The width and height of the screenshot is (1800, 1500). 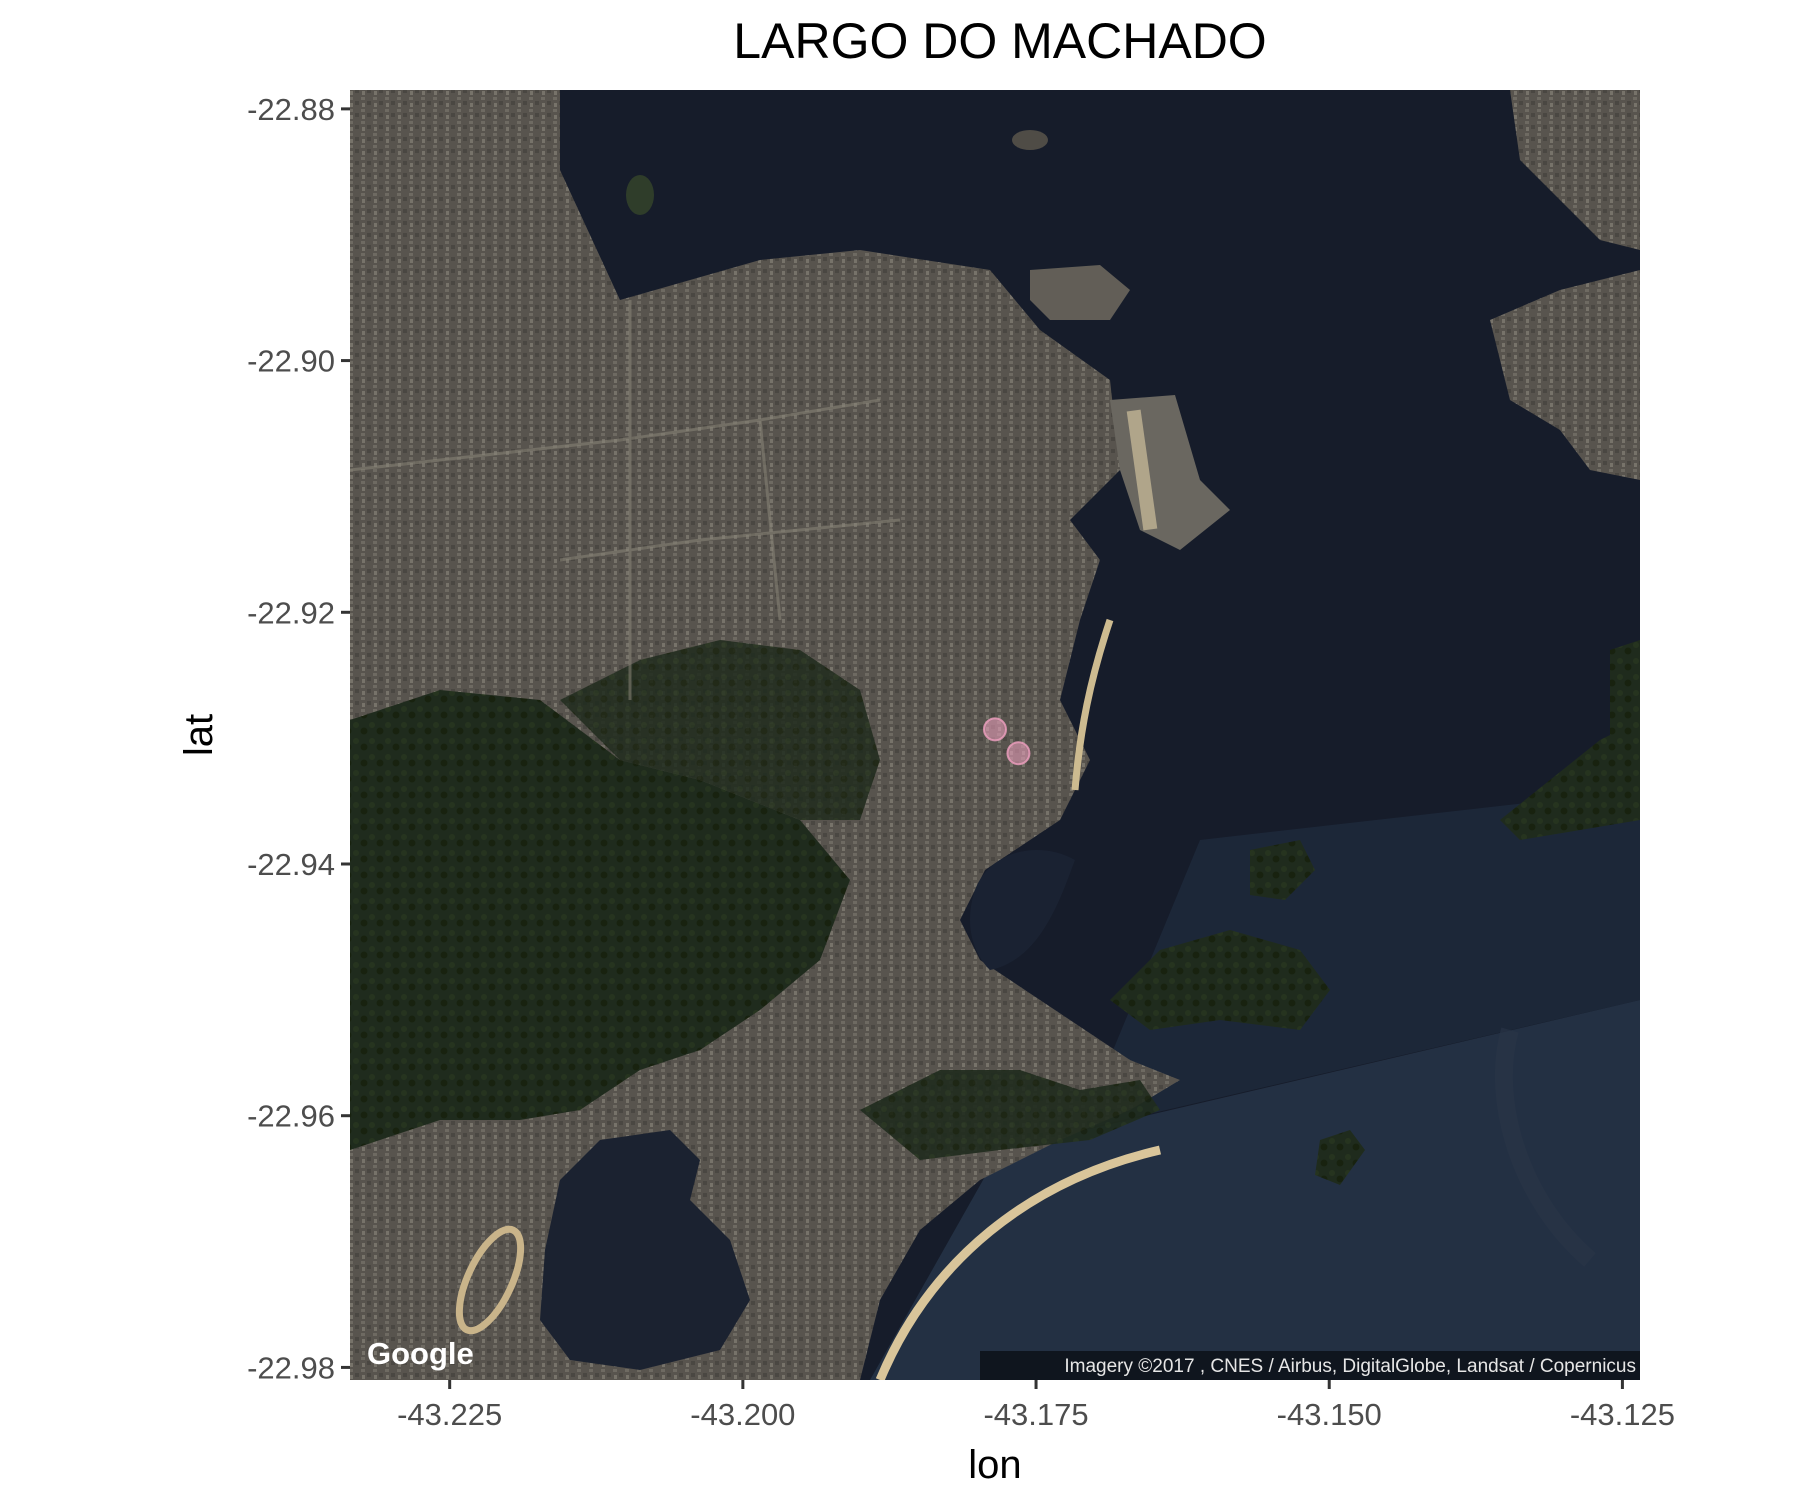 What do you see at coordinates (640, 195) in the screenshot?
I see `islet-cobras` at bounding box center [640, 195].